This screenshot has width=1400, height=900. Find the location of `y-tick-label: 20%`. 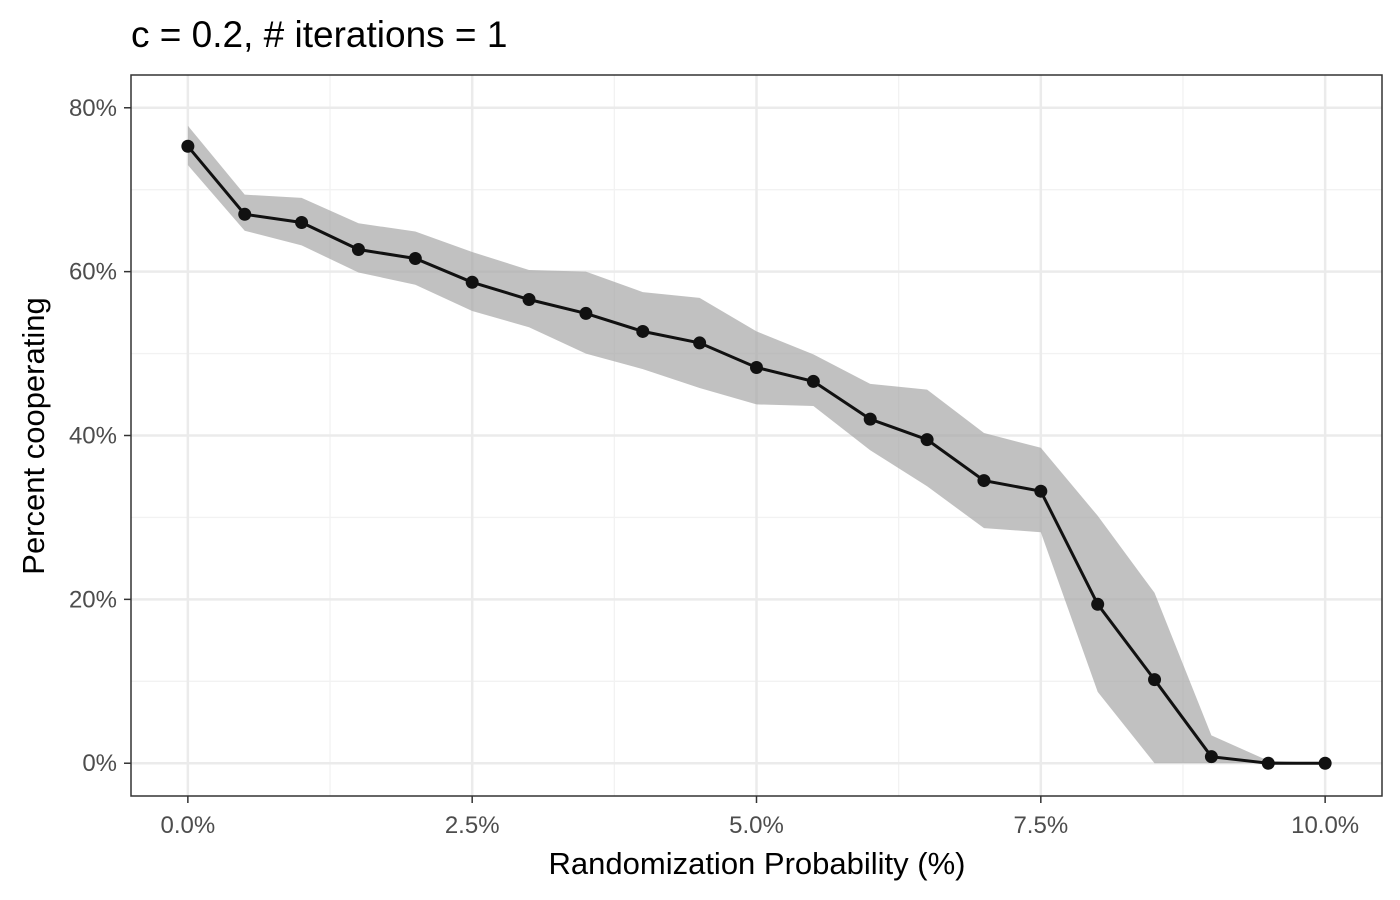

y-tick-label: 20% is located at coordinates (93, 599).